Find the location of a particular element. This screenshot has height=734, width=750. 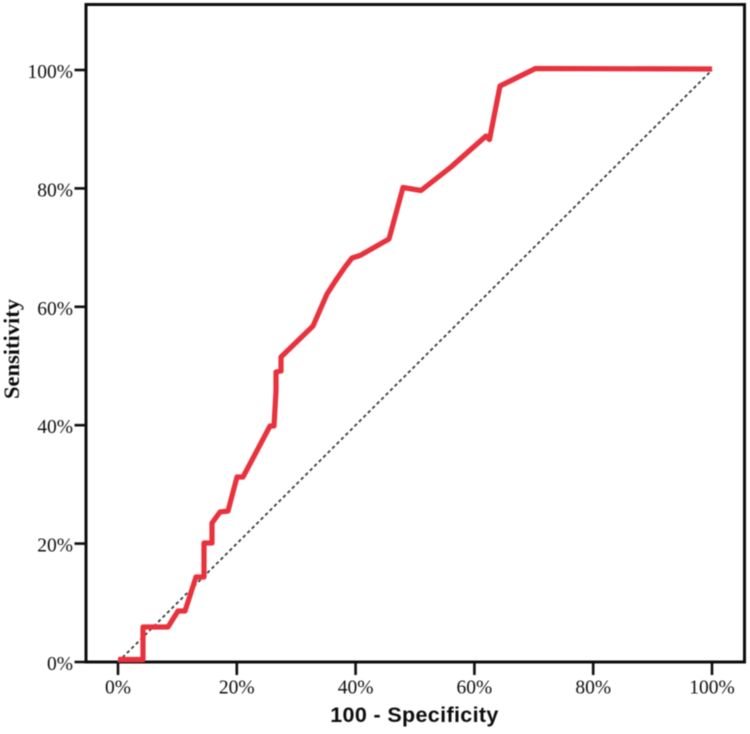

svg-text: Sensitivity is located at coordinates (12, 348).